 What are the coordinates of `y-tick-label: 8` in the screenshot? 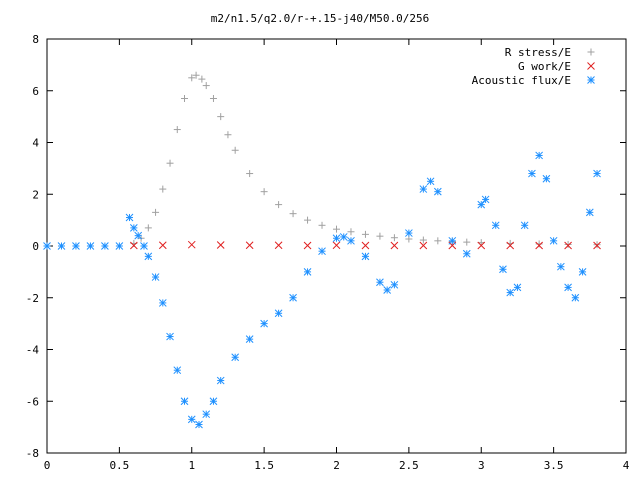 It's located at (35, 39).